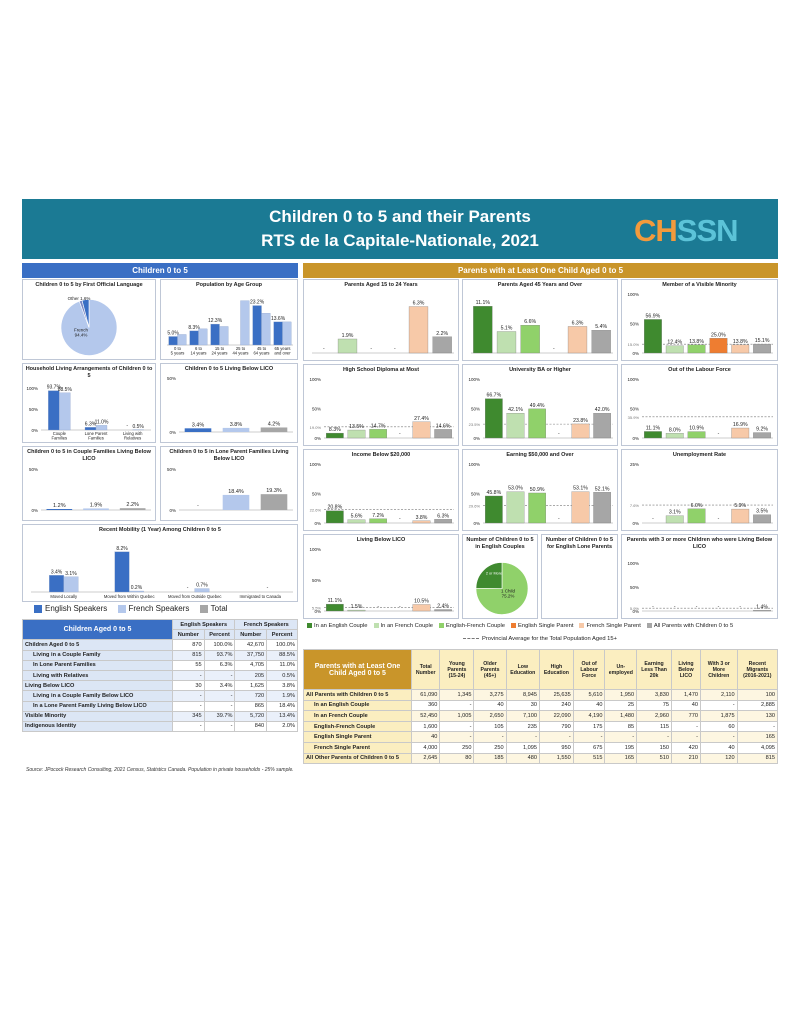 The height and width of the screenshot is (1035, 800). Describe the element at coordinates (493, 493) in the screenshot. I see `bar-value-label: 45.8%` at that location.